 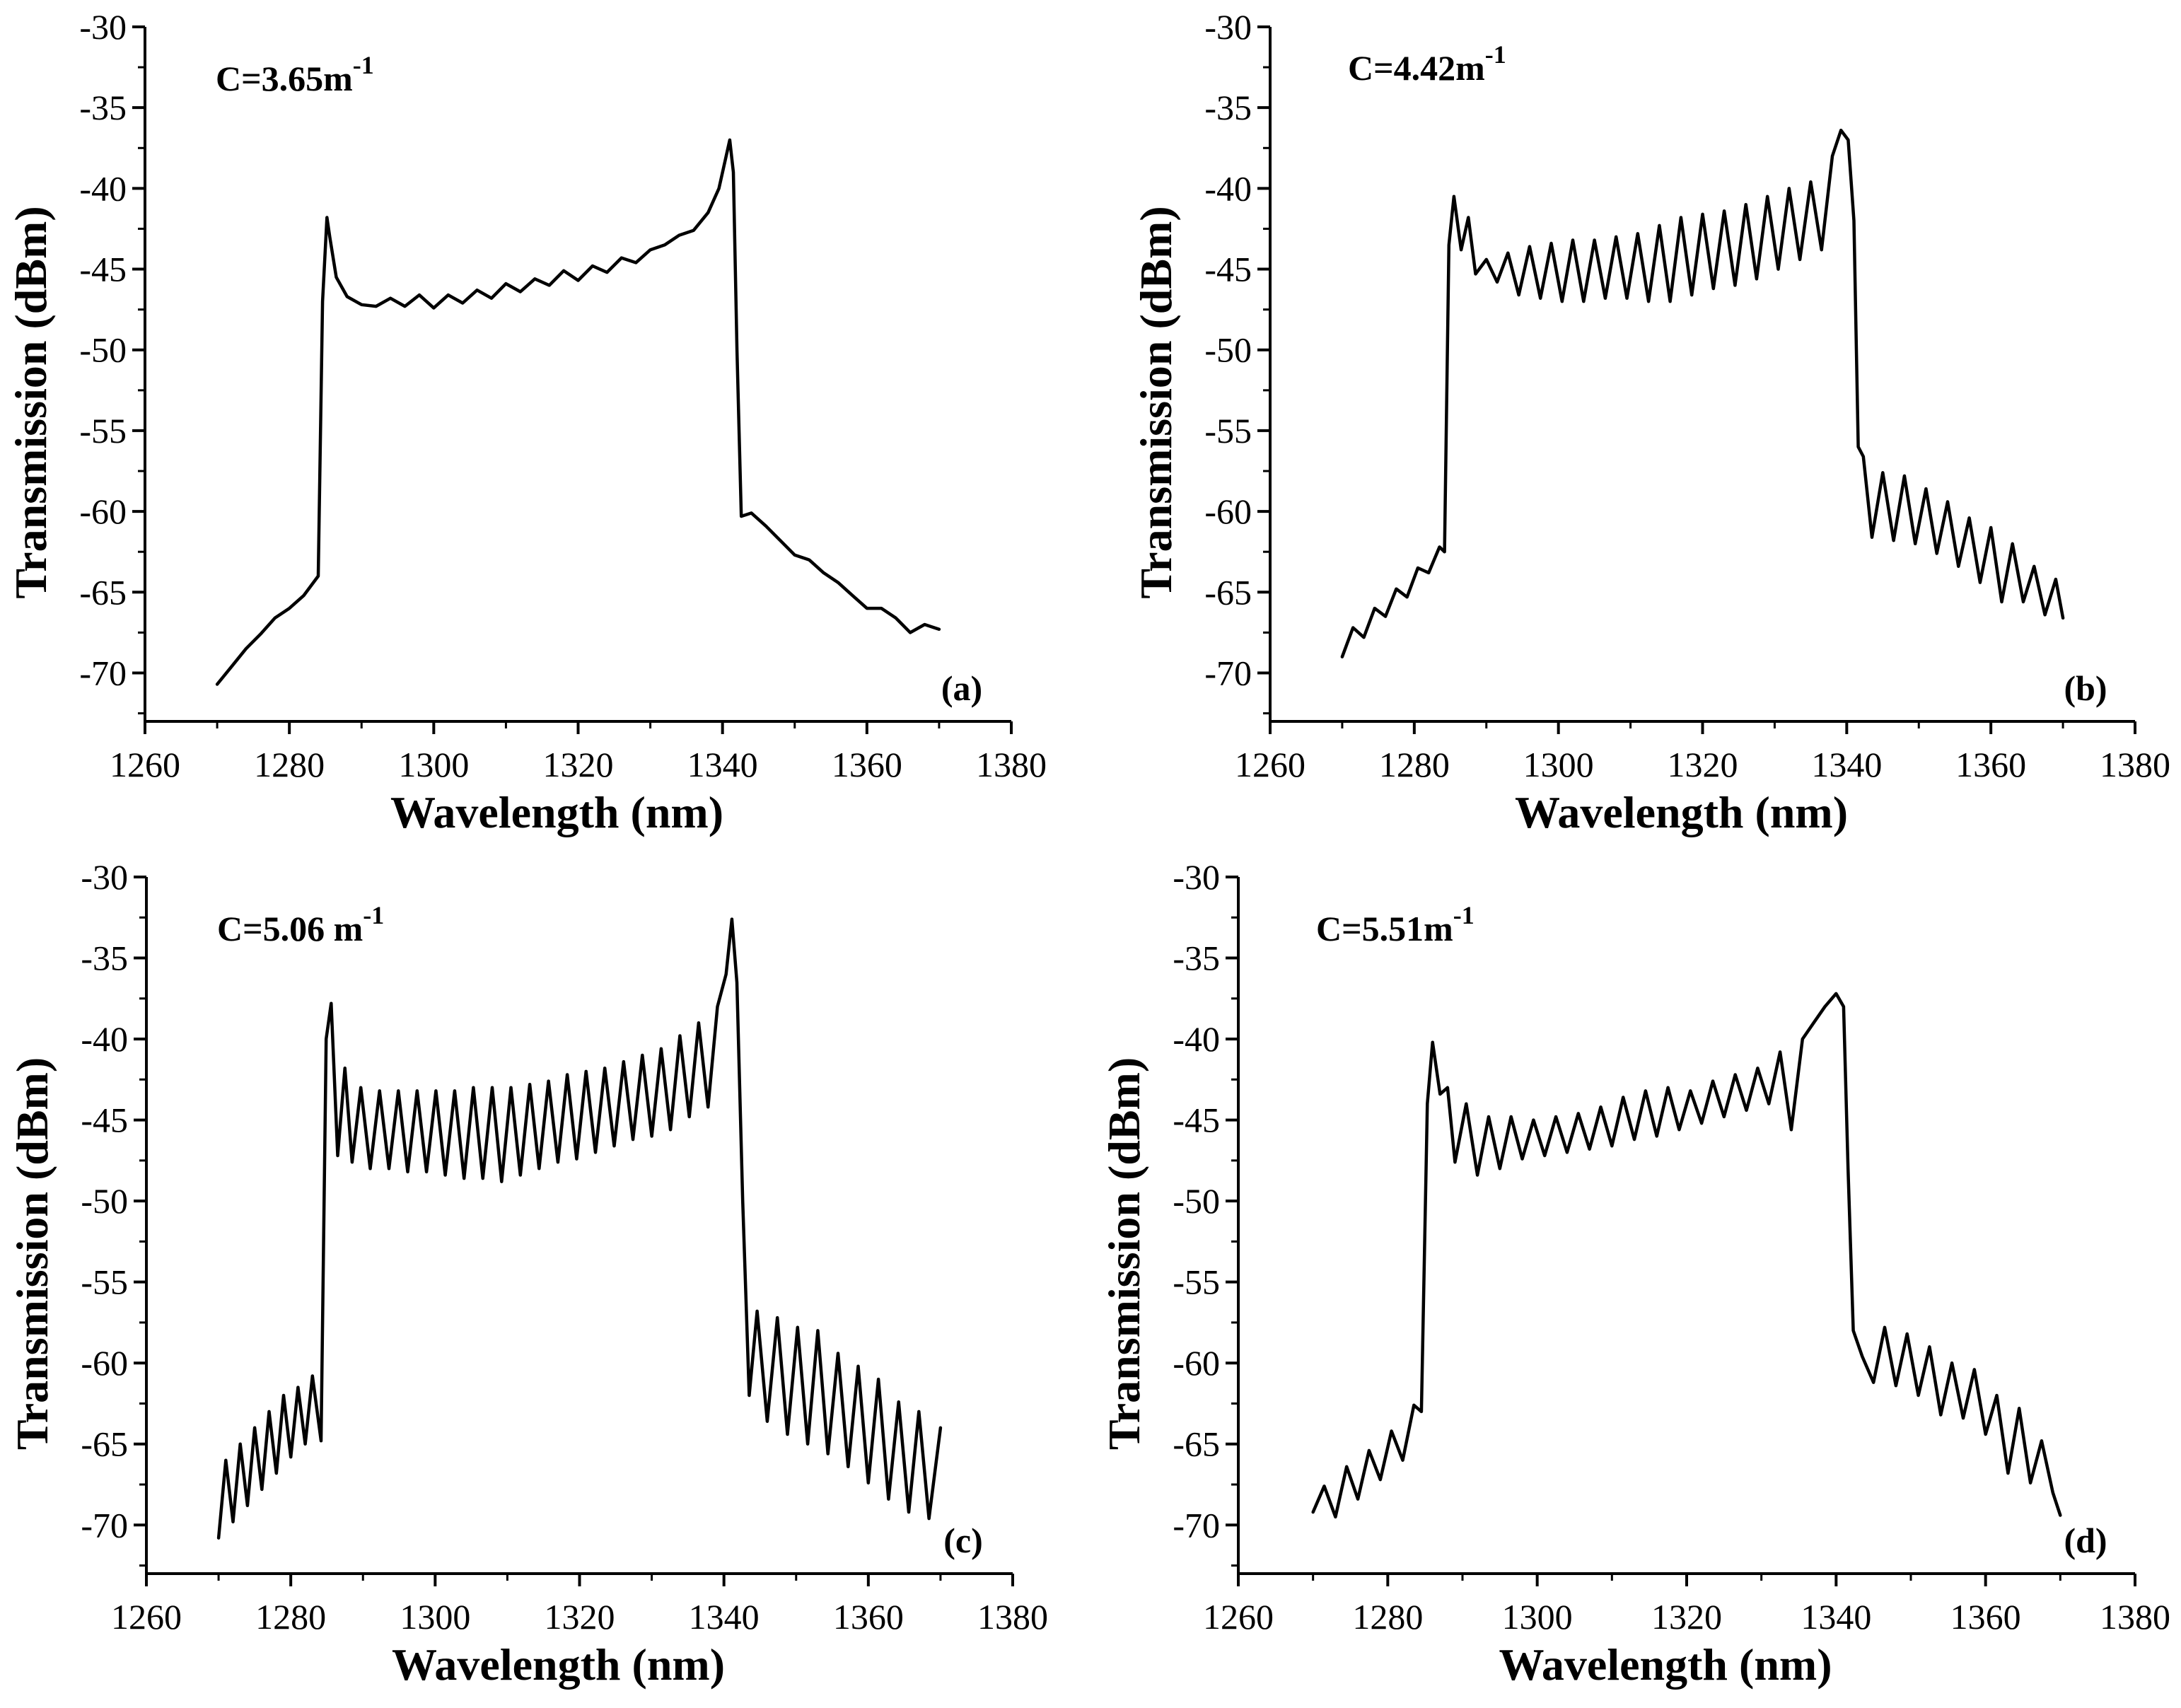 What do you see at coordinates (1417, 68) in the screenshot?
I see `annotation-base: C=4.42m` at bounding box center [1417, 68].